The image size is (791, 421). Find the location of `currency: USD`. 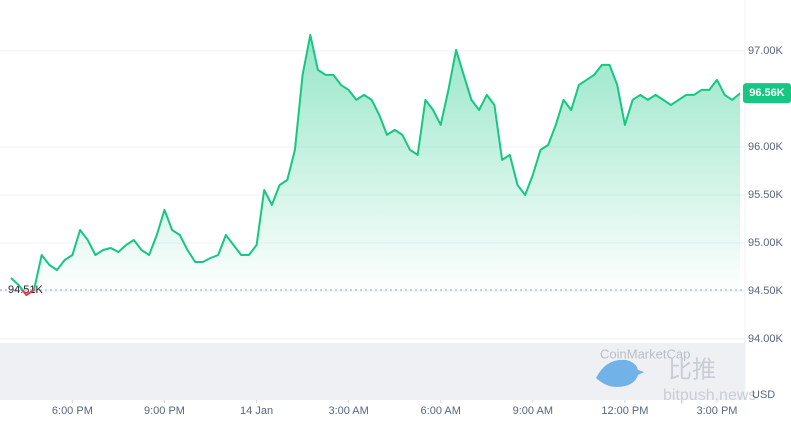

currency: USD is located at coordinates (763, 395).